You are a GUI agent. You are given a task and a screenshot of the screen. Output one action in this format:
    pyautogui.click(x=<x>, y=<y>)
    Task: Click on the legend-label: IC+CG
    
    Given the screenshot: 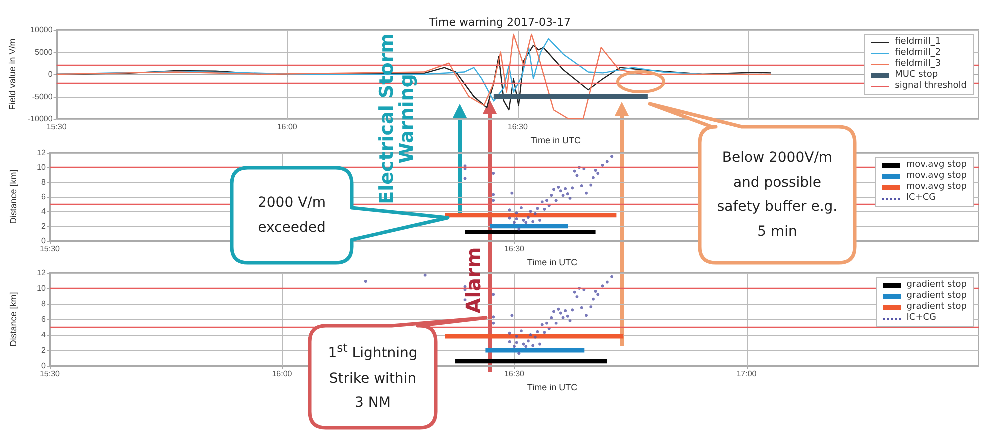 What is the action you would take?
    pyautogui.click(x=921, y=318)
    